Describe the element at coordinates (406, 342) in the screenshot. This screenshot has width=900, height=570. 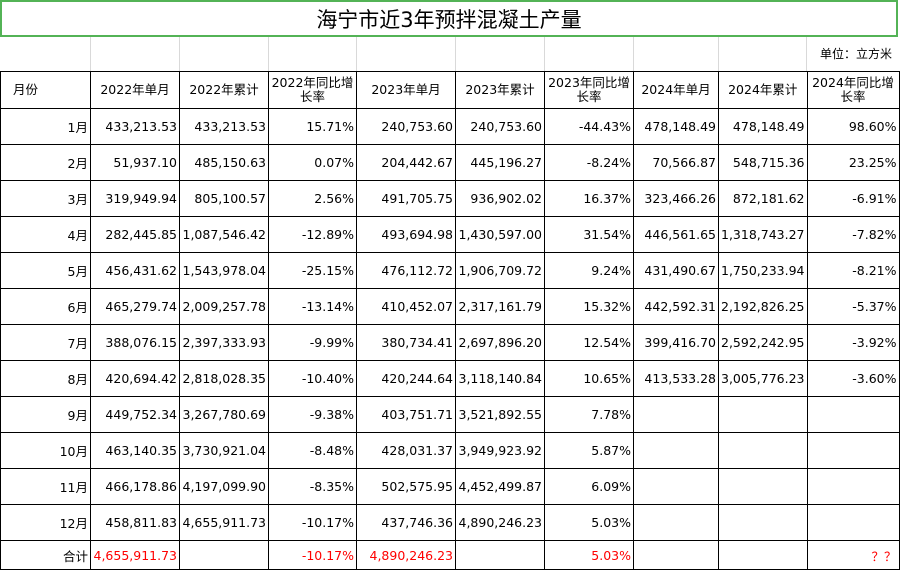
I see `data-cell: 380,734.41` at that location.